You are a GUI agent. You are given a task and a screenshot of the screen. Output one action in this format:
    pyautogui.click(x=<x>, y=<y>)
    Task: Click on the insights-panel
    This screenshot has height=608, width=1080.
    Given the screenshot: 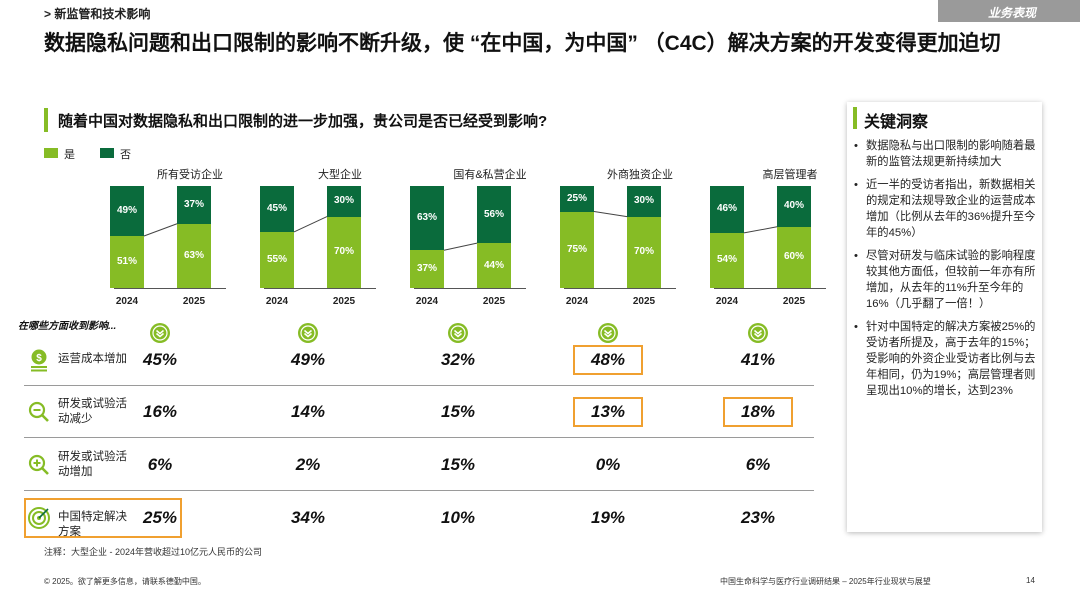 What is the action you would take?
    pyautogui.click(x=944, y=317)
    